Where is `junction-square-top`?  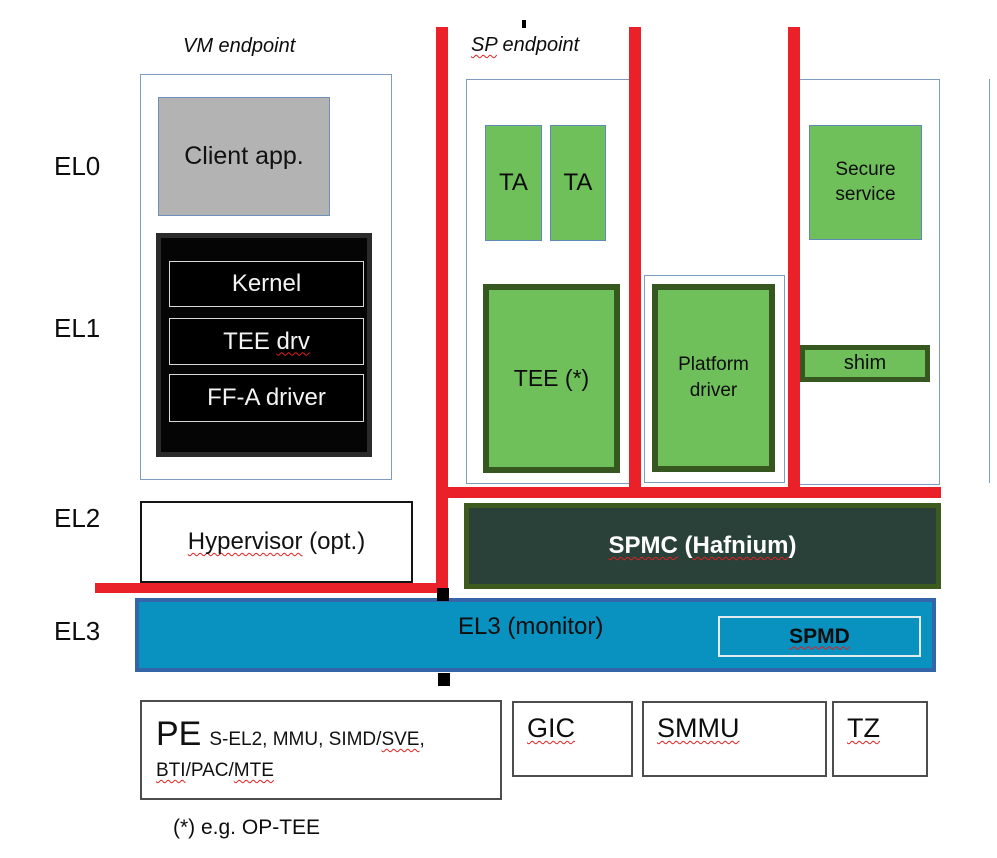 junction-square-top is located at coordinates (443, 594).